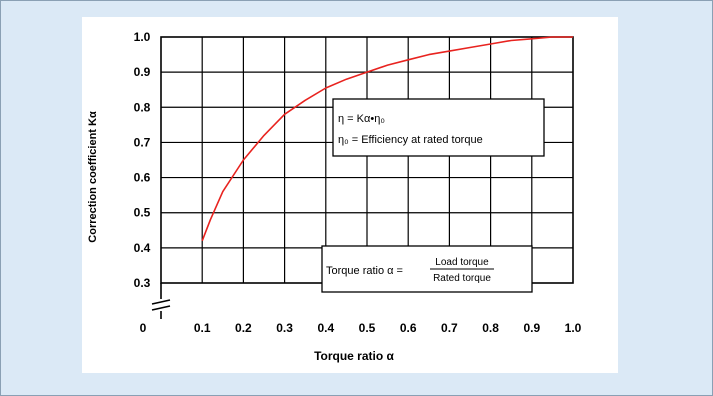 The width and height of the screenshot is (713, 396). What do you see at coordinates (142, 72) in the screenshot?
I see `y-tick-label: 0.9` at bounding box center [142, 72].